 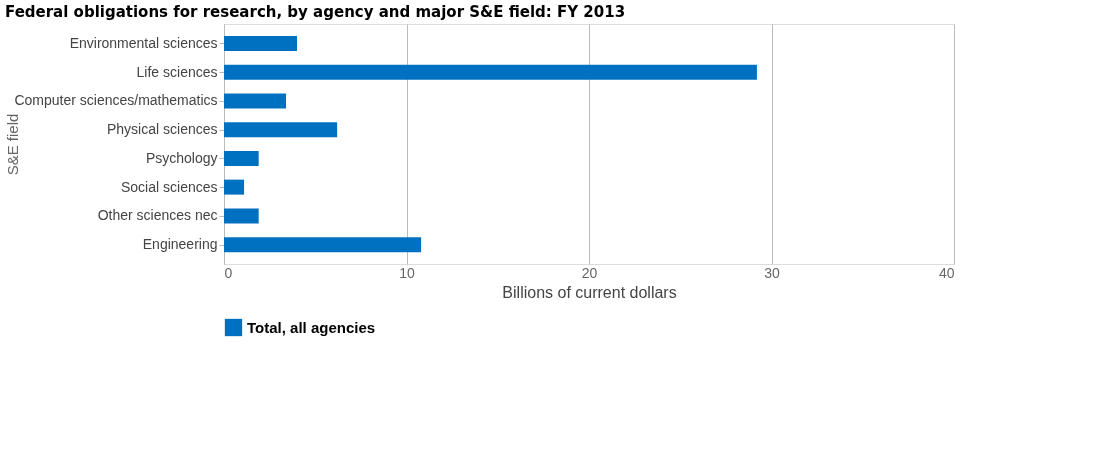 What do you see at coordinates (228, 272) in the screenshot?
I see `x-tick-label: 0` at bounding box center [228, 272].